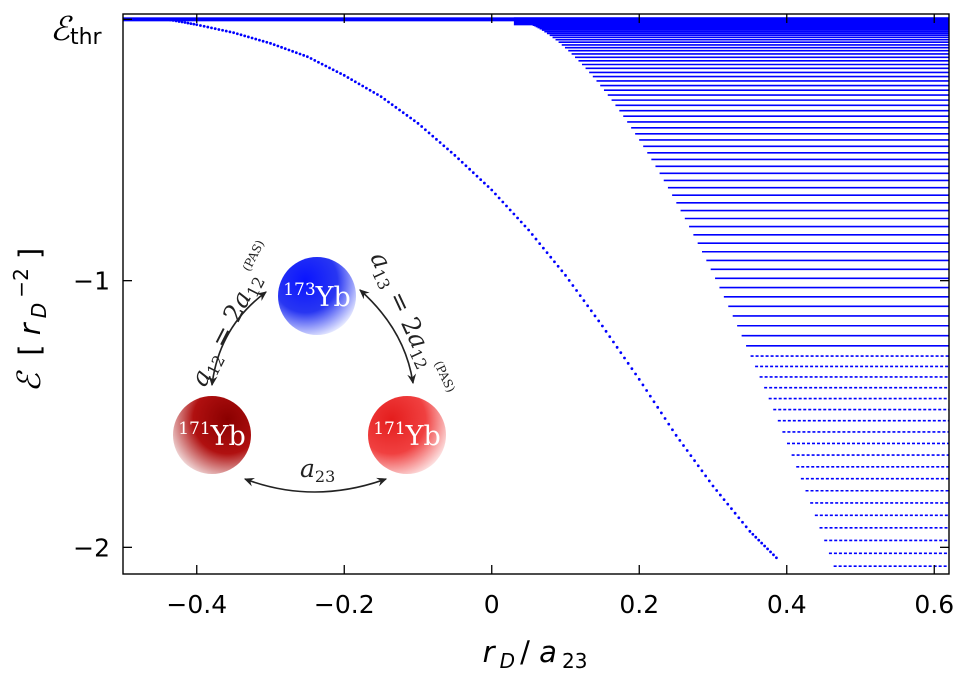  What do you see at coordinates (30, 320) in the screenshot?
I see `y-axis-label: ℰ [ r D −2 ]` at bounding box center [30, 320].